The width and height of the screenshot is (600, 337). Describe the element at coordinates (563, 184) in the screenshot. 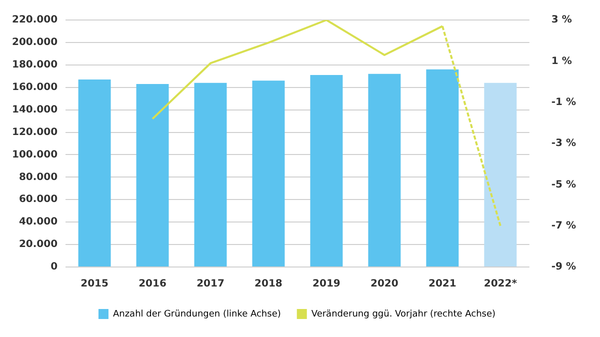

I see `y2-tick-label: -5 %` at that location.